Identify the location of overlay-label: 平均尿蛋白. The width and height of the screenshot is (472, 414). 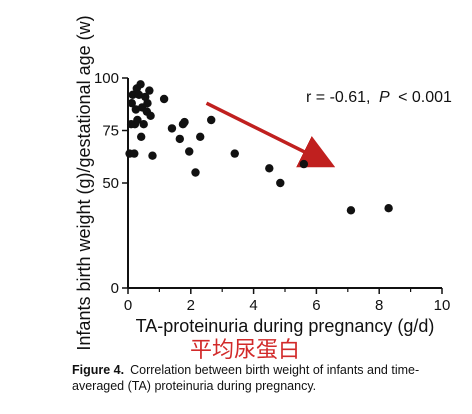
(245, 350).